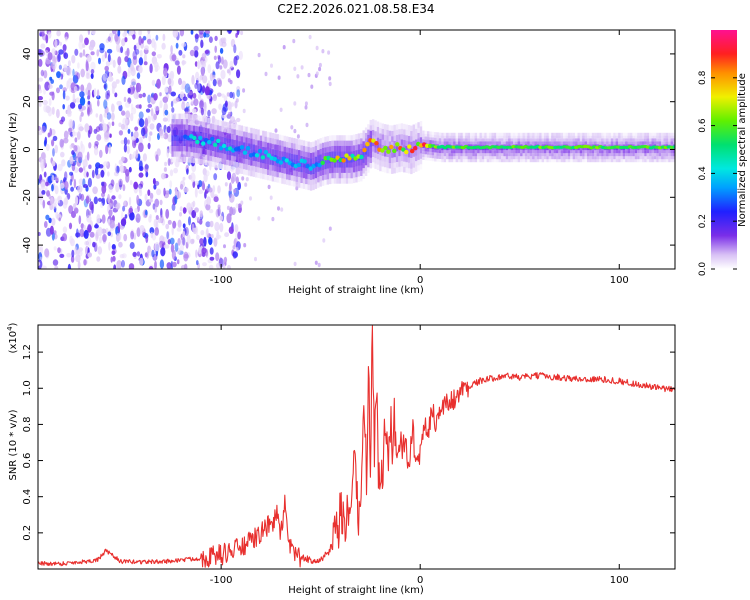 The height and width of the screenshot is (600, 750). I want to click on spectrogram-ridge-mark, so click(194, 138).